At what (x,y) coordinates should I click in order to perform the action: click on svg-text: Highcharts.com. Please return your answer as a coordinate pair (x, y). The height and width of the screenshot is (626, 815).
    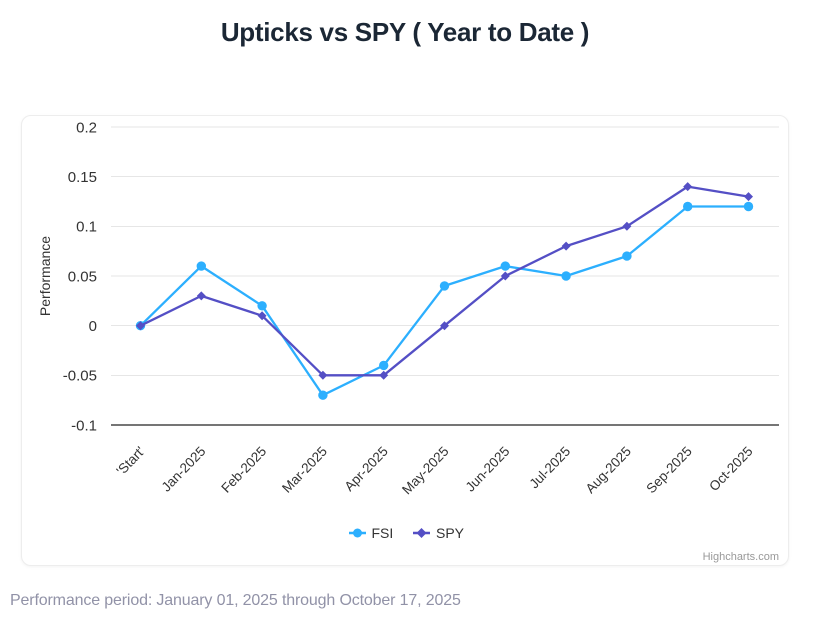
    Looking at the image, I should click on (741, 557).